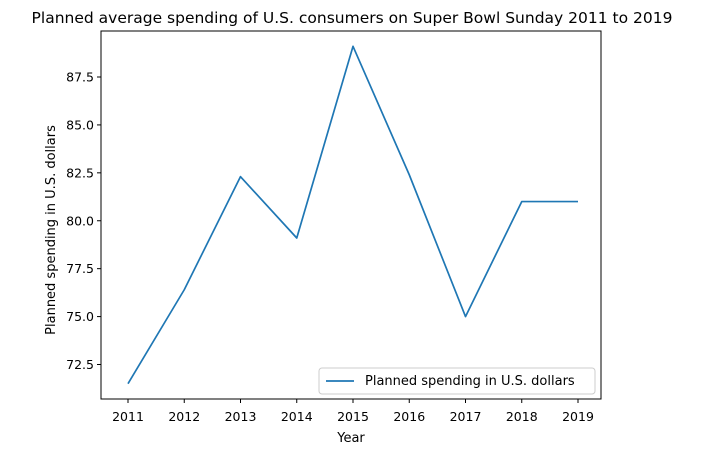 The width and height of the screenshot is (706, 455). What do you see at coordinates (522, 416) in the screenshot?
I see `x-tick-label: 2018` at bounding box center [522, 416].